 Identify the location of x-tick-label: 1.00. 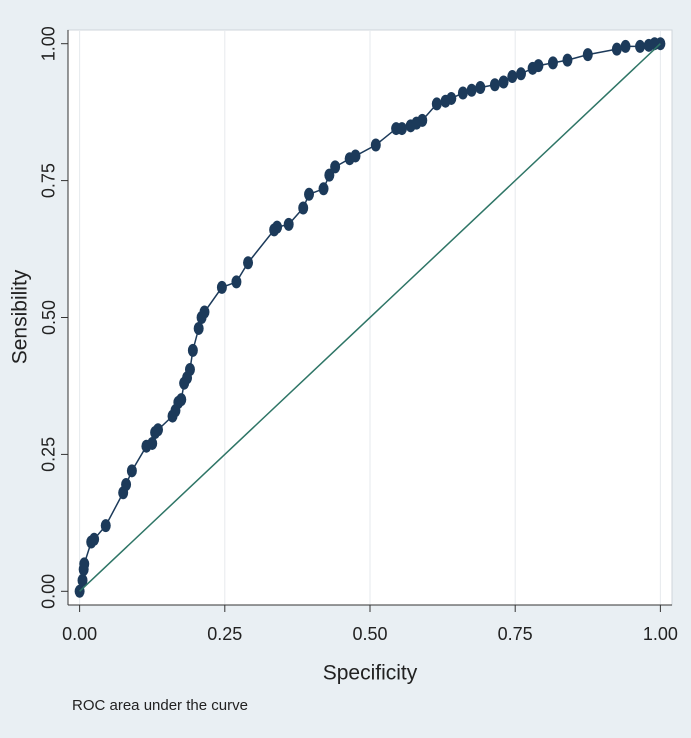
(660, 634).